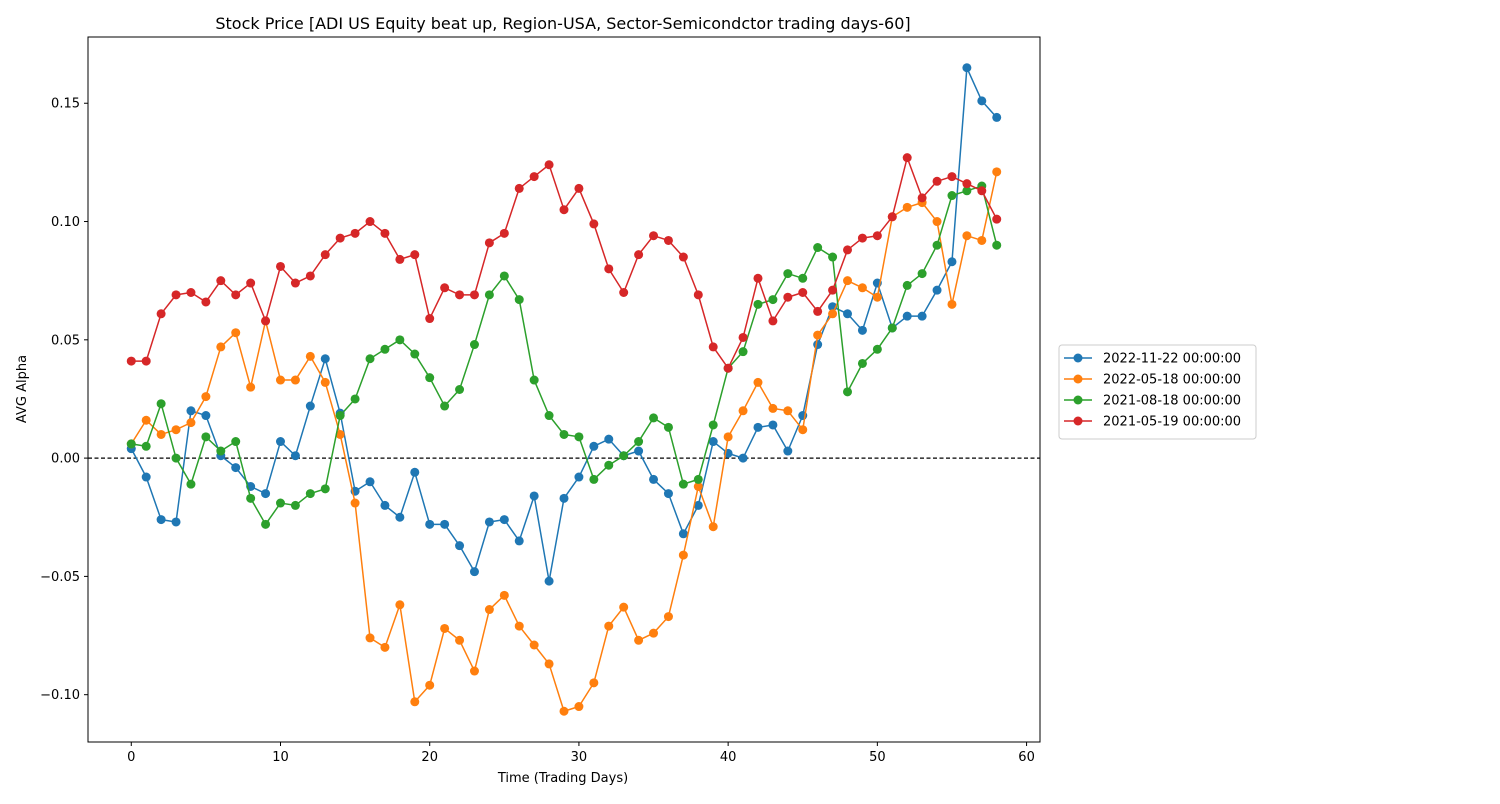 The image size is (1500, 804). Describe the element at coordinates (579, 757) in the screenshot. I see `x-tick-label: 30` at that location.